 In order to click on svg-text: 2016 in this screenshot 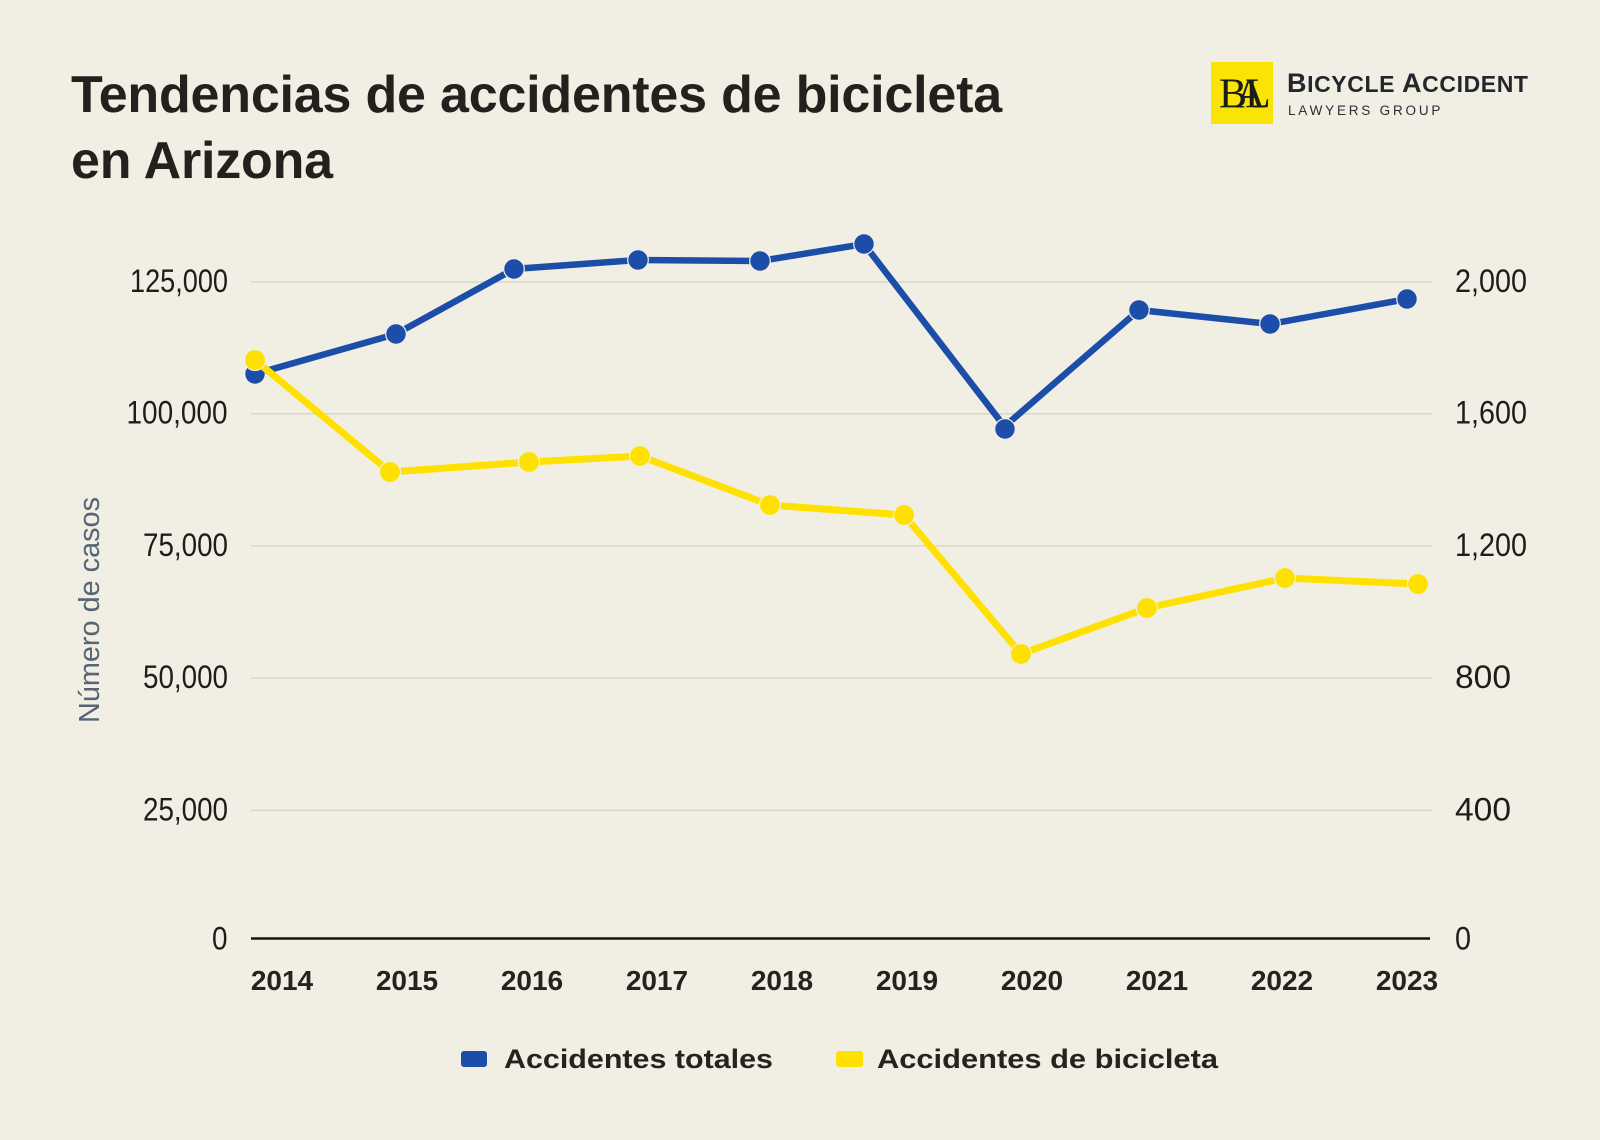, I will do `click(532, 980)`.